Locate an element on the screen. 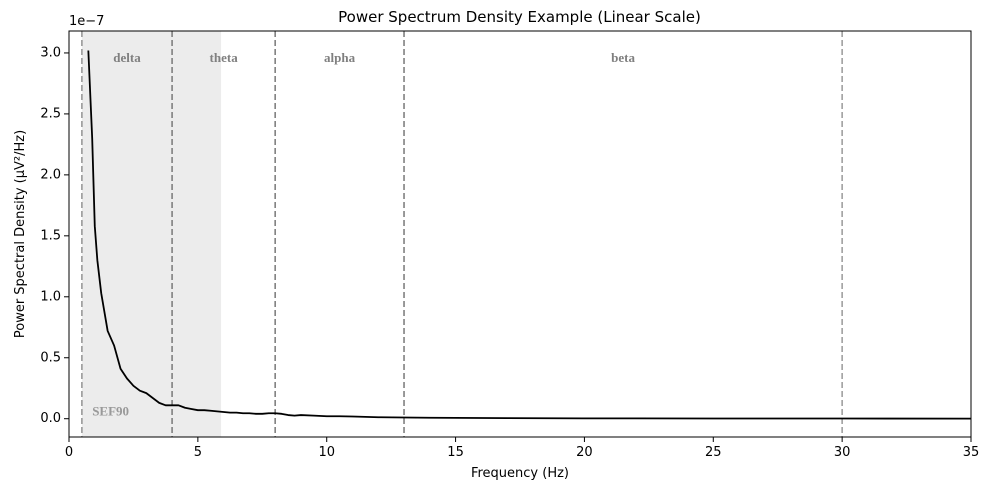 Image resolution: width=989 pixels, height=490 pixels. x-tick-label: 30 is located at coordinates (842, 452).